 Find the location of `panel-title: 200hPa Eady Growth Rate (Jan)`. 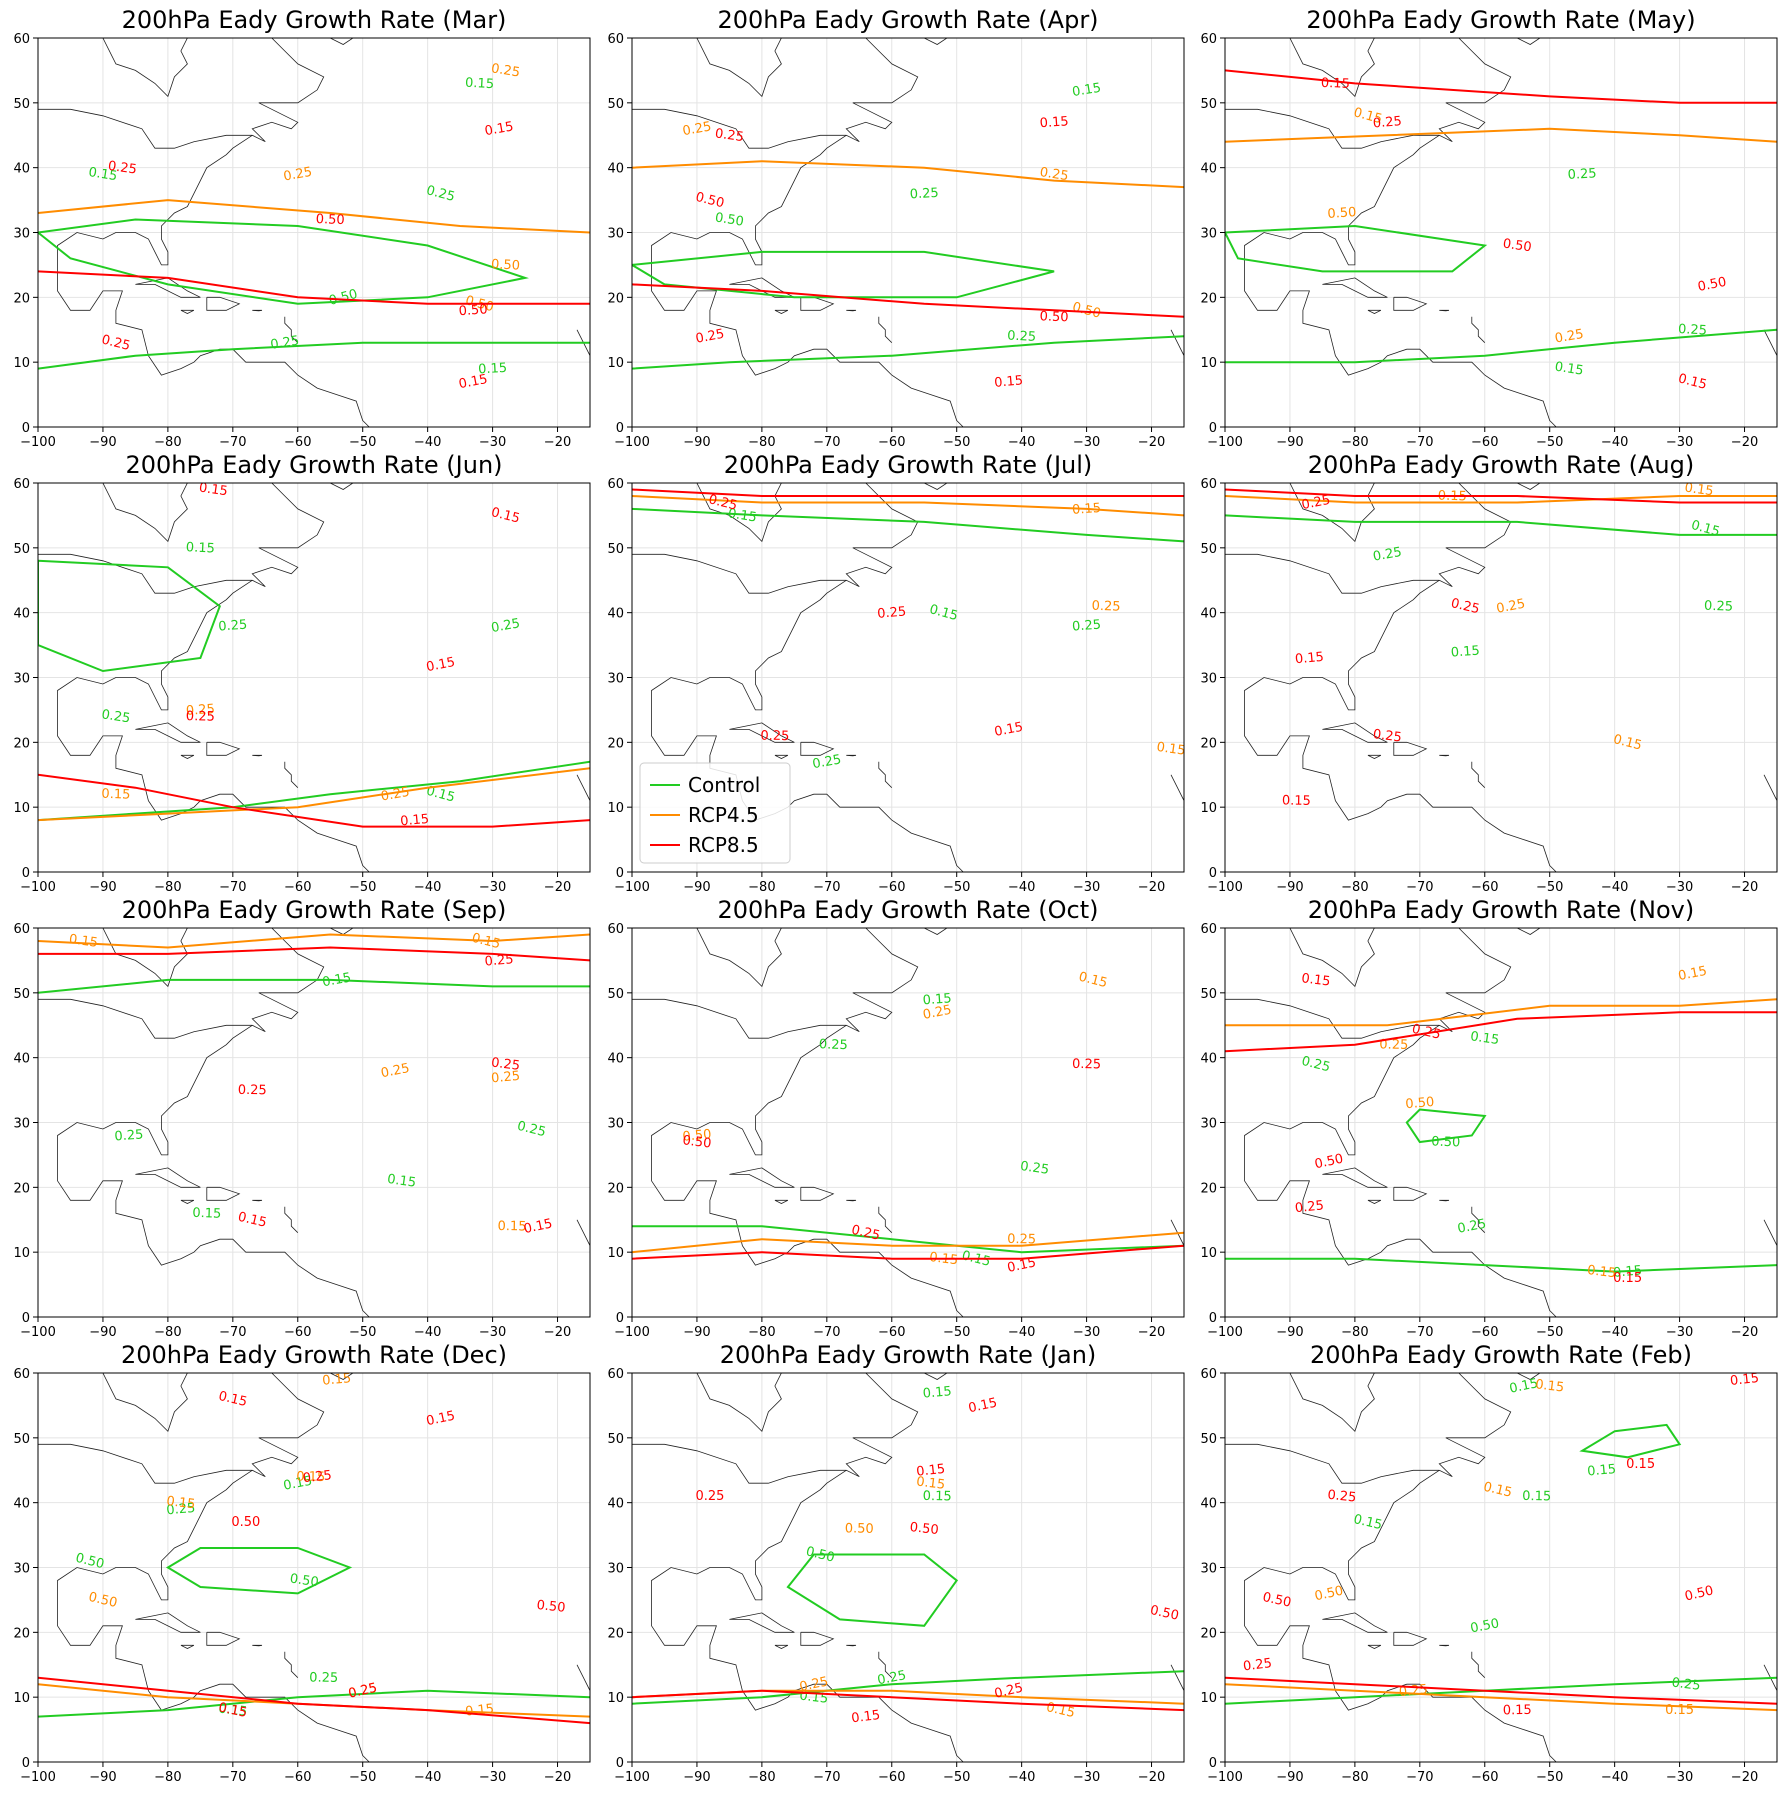

panel-title: 200hPa Eady Growth Rate (Jan) is located at coordinates (908, 1355).